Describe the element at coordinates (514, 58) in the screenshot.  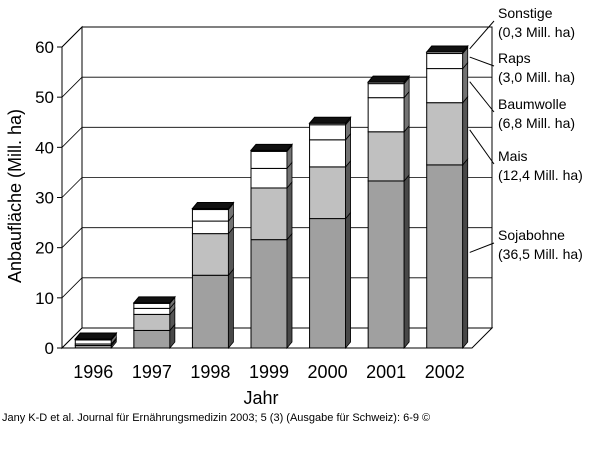
I see `legend-label-raps: Raps` at that location.